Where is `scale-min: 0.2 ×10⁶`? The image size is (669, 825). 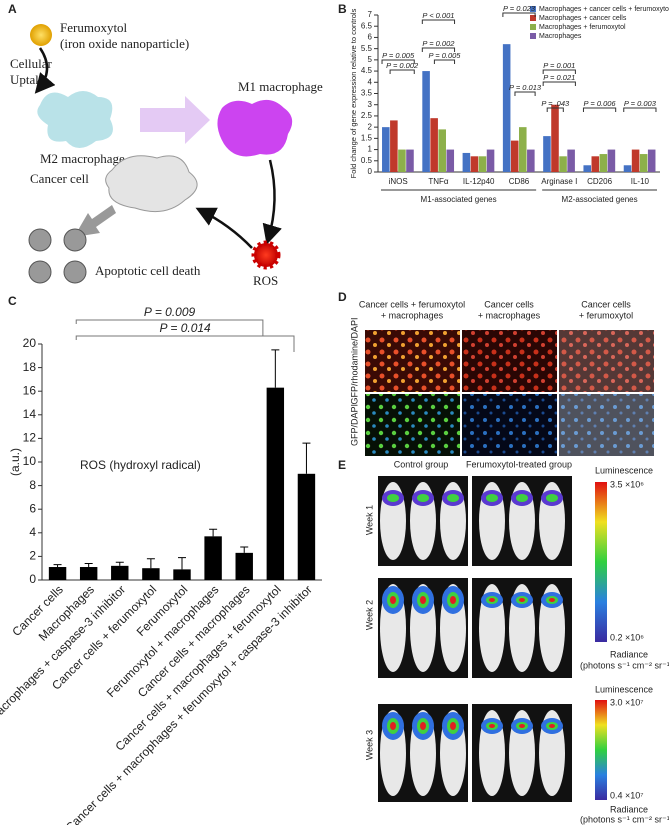
scale-min: 0.2 ×10⁶ is located at coordinates (627, 637).